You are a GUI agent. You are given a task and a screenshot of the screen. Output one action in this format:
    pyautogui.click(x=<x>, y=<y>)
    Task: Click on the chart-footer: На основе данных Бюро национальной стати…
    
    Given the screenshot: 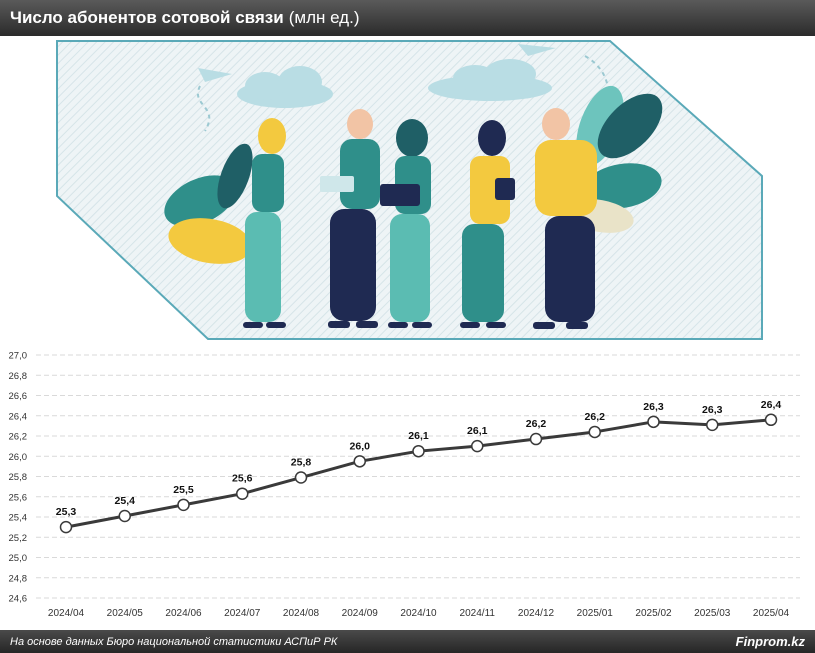 What is the action you would take?
    pyautogui.click(x=407, y=641)
    